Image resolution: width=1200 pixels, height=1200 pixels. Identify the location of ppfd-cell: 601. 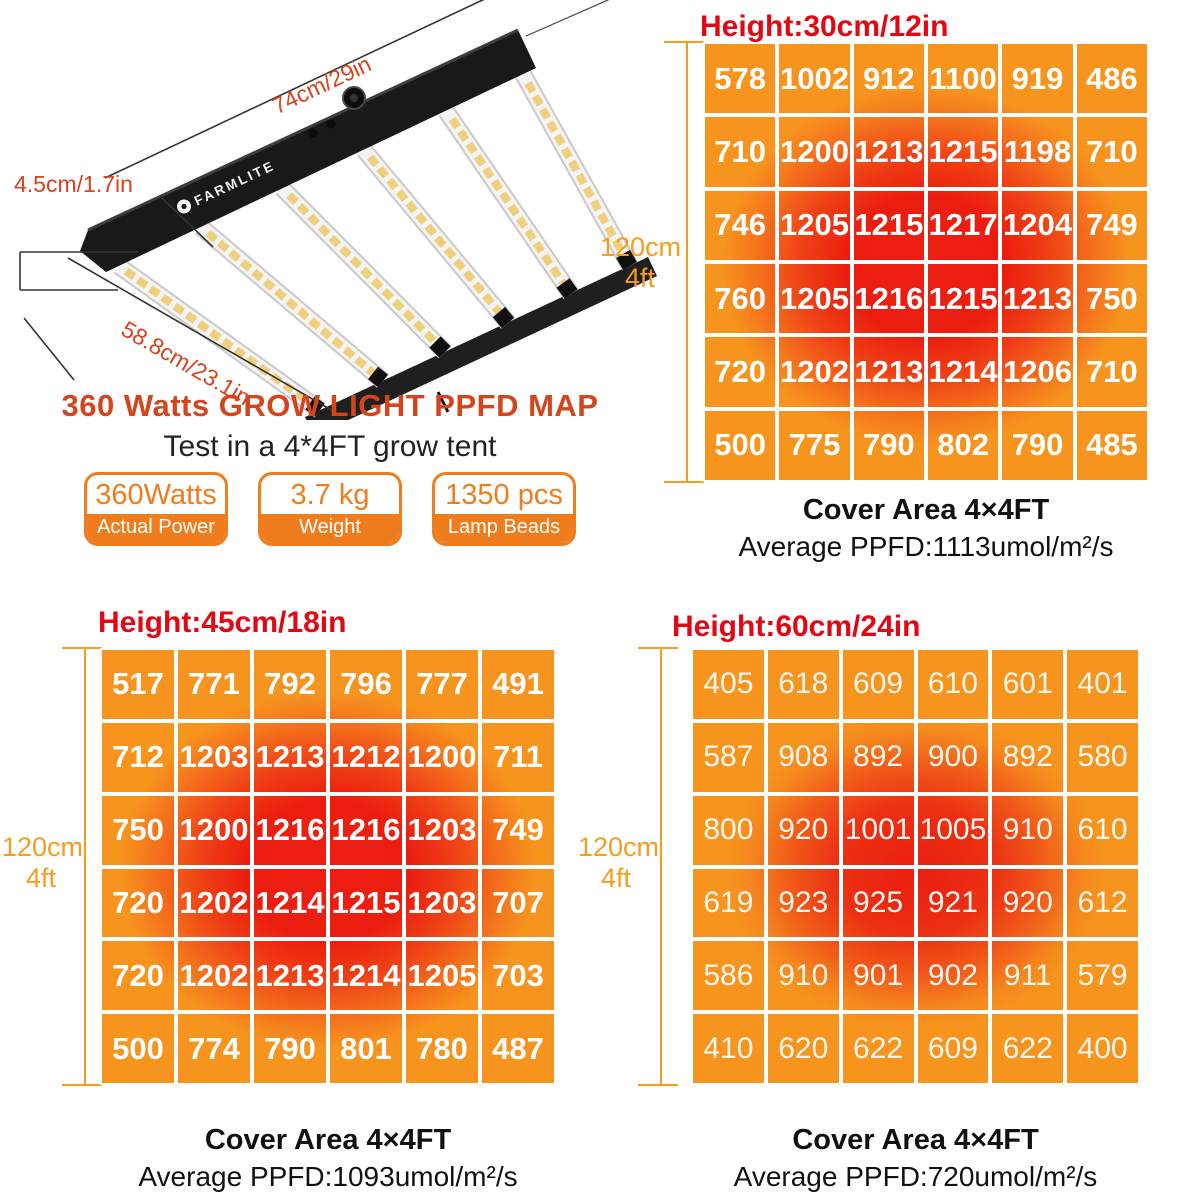
(1028, 684).